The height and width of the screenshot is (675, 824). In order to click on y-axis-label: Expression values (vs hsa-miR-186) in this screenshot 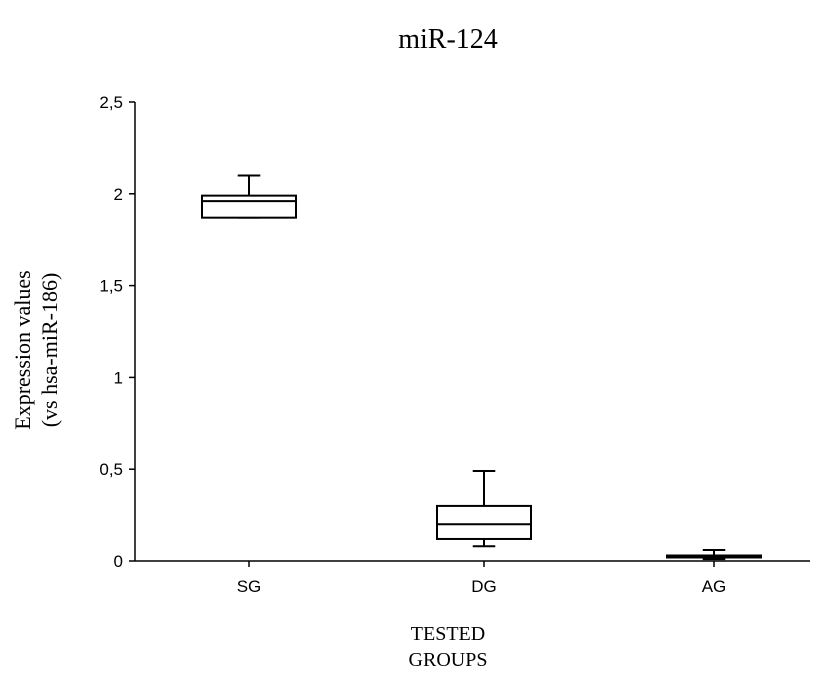, I will do `click(36, 349)`.